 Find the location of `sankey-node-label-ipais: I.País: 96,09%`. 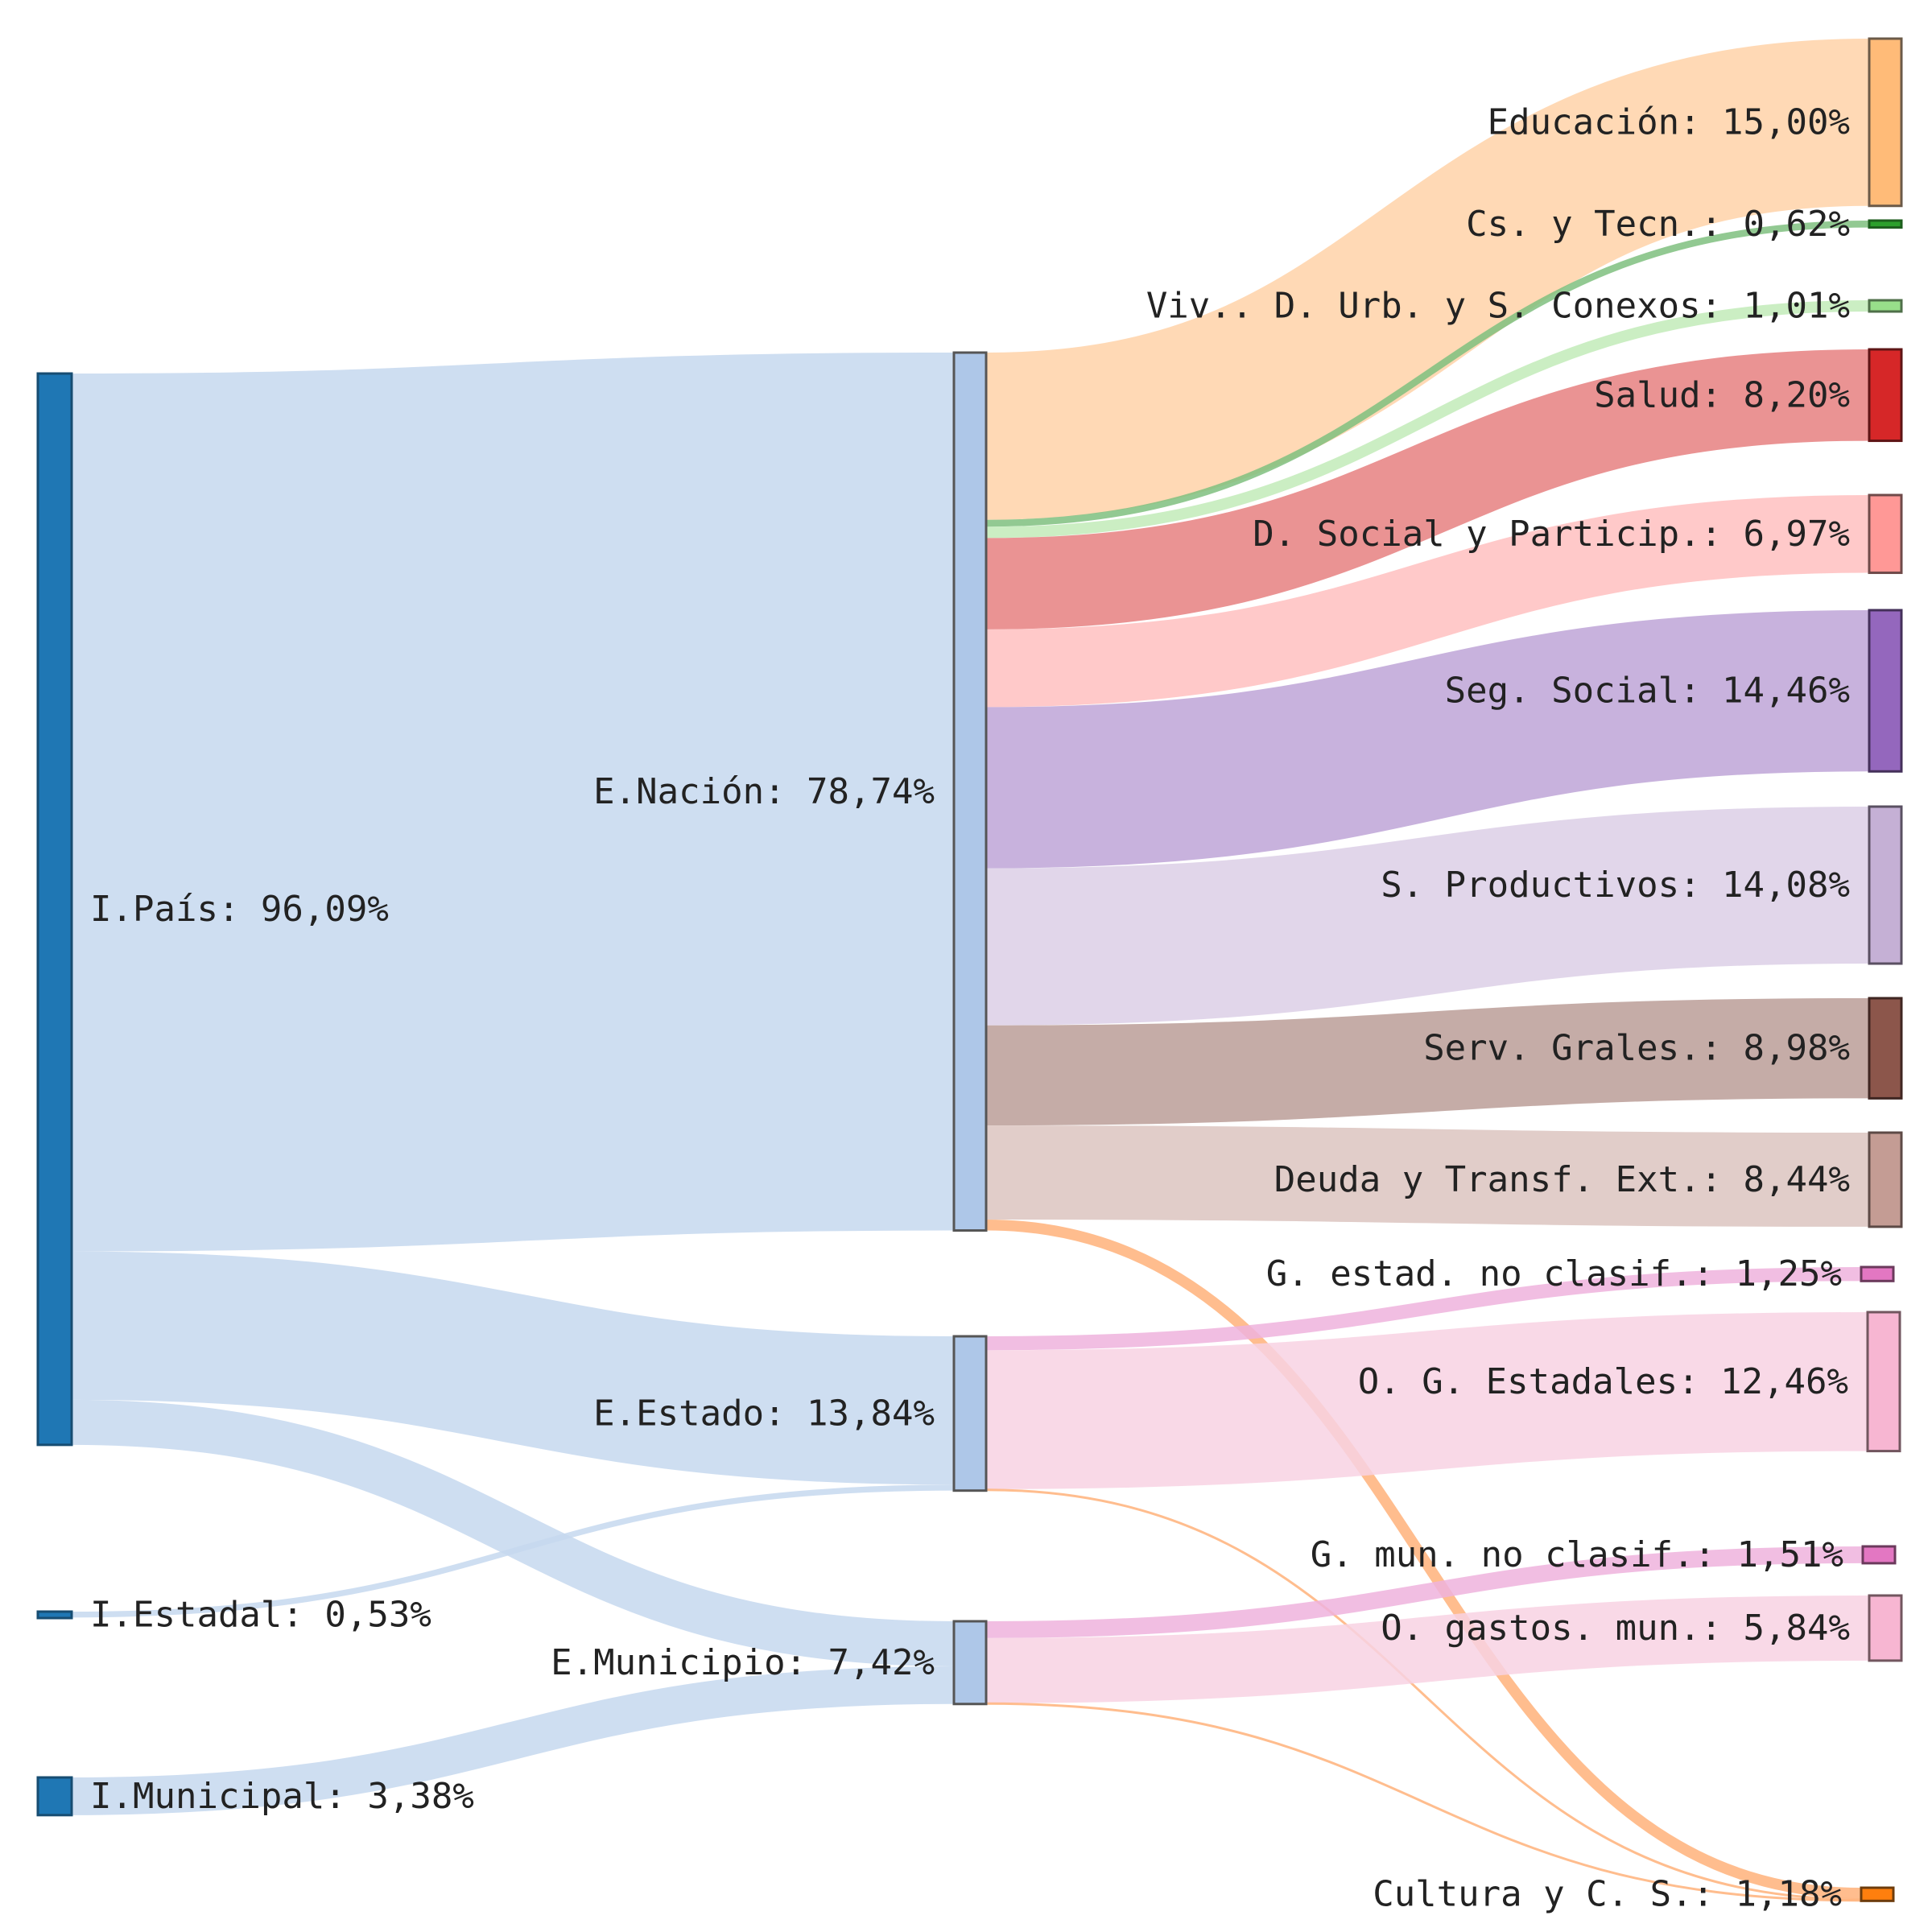

sankey-node-label-ipais: I.País: 96,09% is located at coordinates (239, 909).